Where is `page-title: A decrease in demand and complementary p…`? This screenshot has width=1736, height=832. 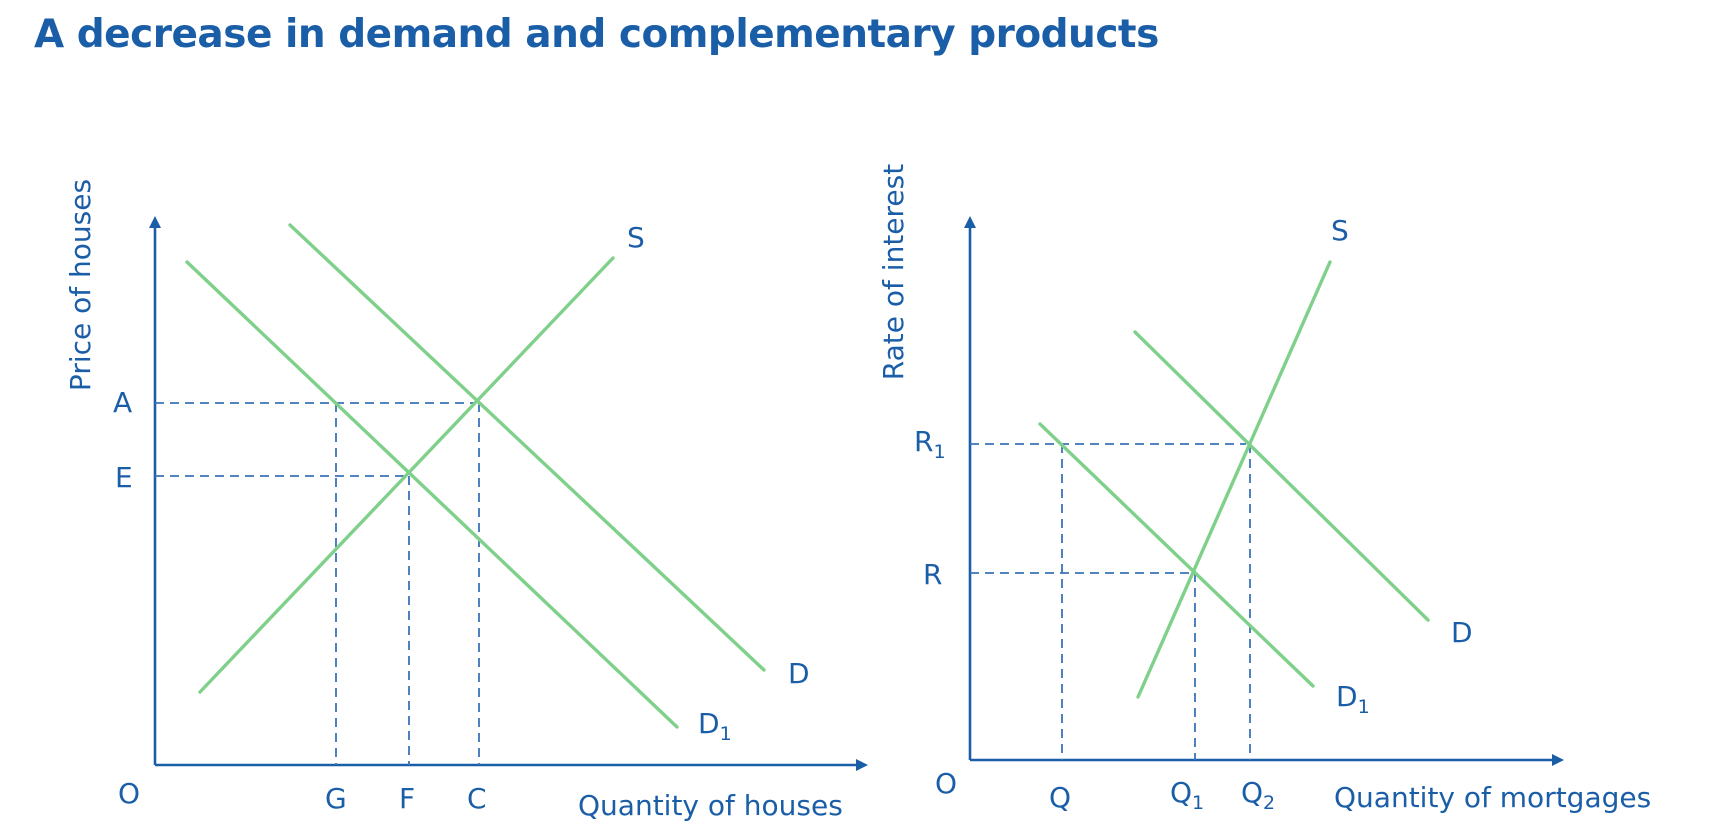
page-title: A decrease in demand and complementary p… is located at coordinates (596, 34).